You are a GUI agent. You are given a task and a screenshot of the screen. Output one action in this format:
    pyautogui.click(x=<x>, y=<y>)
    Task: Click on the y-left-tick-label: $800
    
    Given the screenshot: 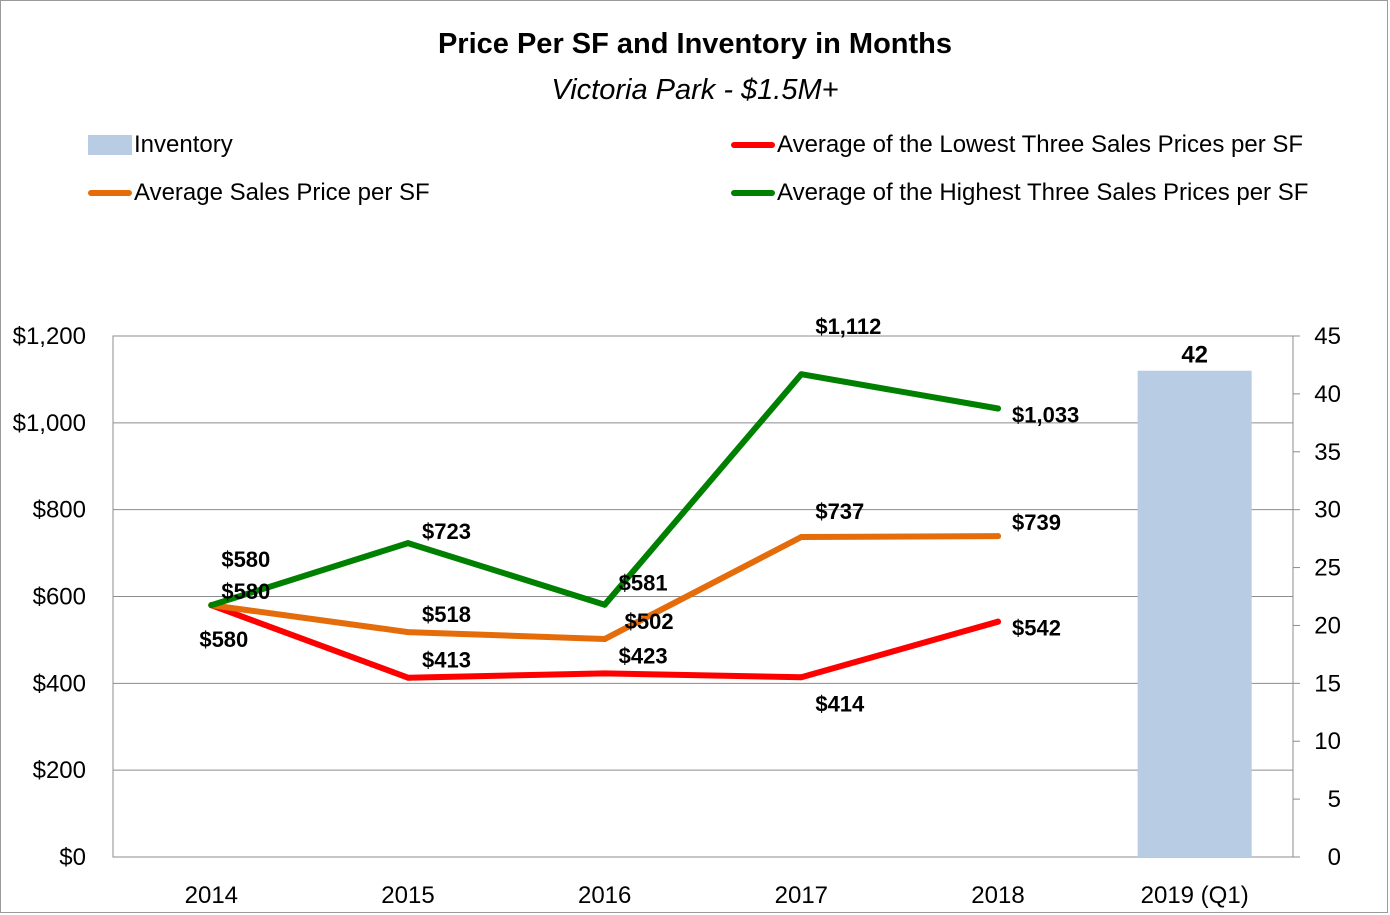 What is the action you would take?
    pyautogui.click(x=59, y=510)
    